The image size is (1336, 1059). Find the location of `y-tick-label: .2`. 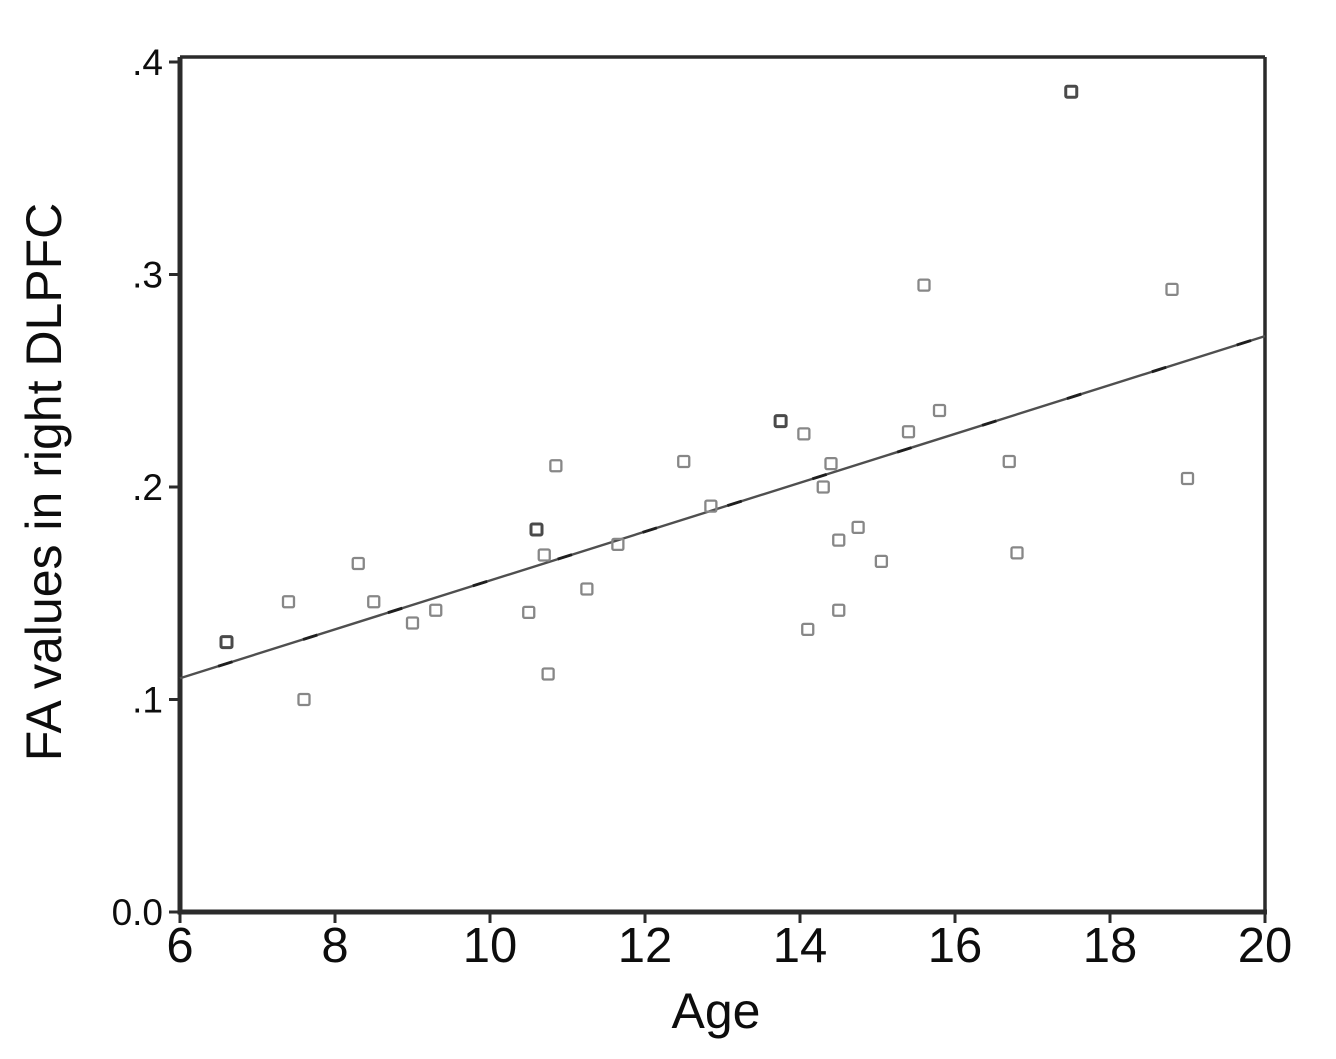

y-tick-label: .2 is located at coordinates (147, 487).